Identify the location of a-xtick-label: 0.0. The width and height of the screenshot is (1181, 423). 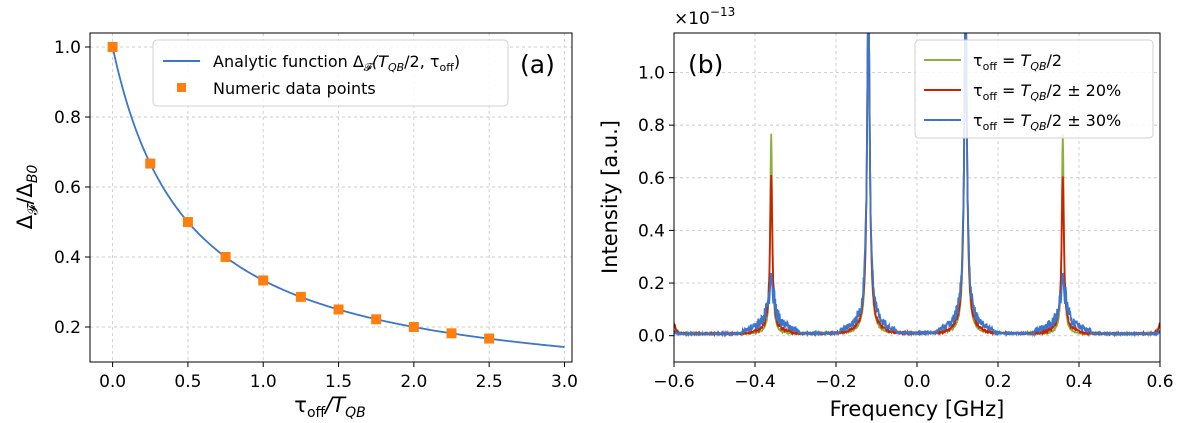
(112, 382).